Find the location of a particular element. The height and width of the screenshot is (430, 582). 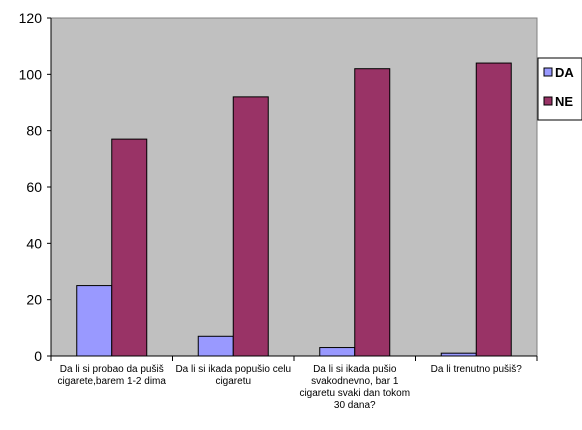

y-tick-label: 120 is located at coordinates (31, 18).